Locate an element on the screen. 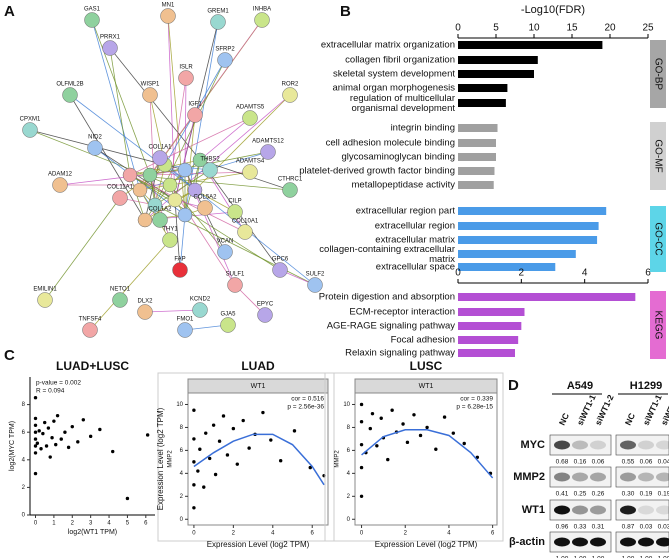  chart-title: LUAD+LUSC is located at coordinates (92, 366).